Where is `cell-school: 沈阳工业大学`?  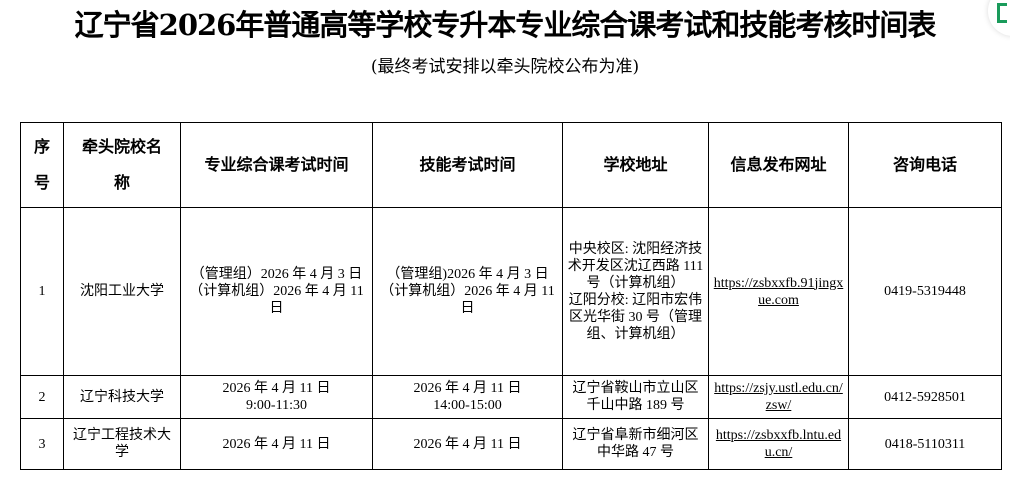 cell-school: 沈阳工业大学 is located at coordinates (122, 291).